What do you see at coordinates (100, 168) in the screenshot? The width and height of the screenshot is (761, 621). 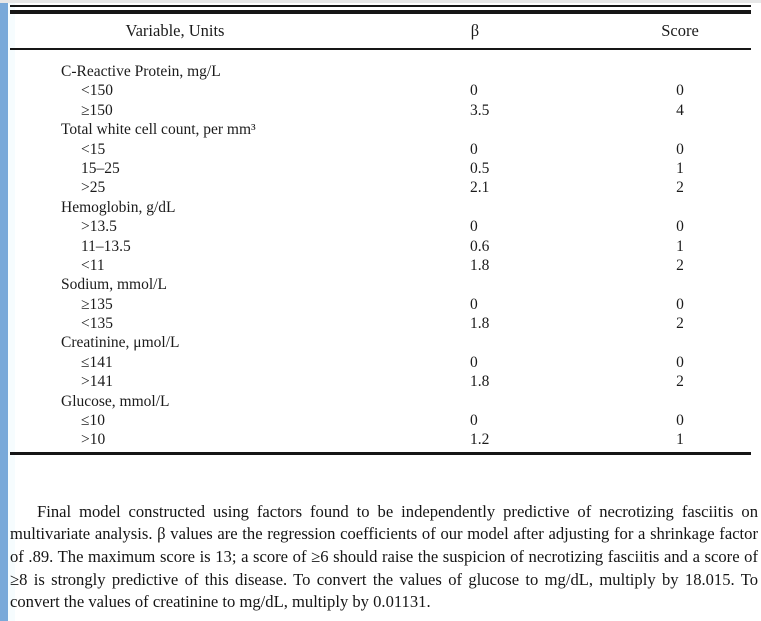 I see `variable-range-cell: 15–25` at bounding box center [100, 168].